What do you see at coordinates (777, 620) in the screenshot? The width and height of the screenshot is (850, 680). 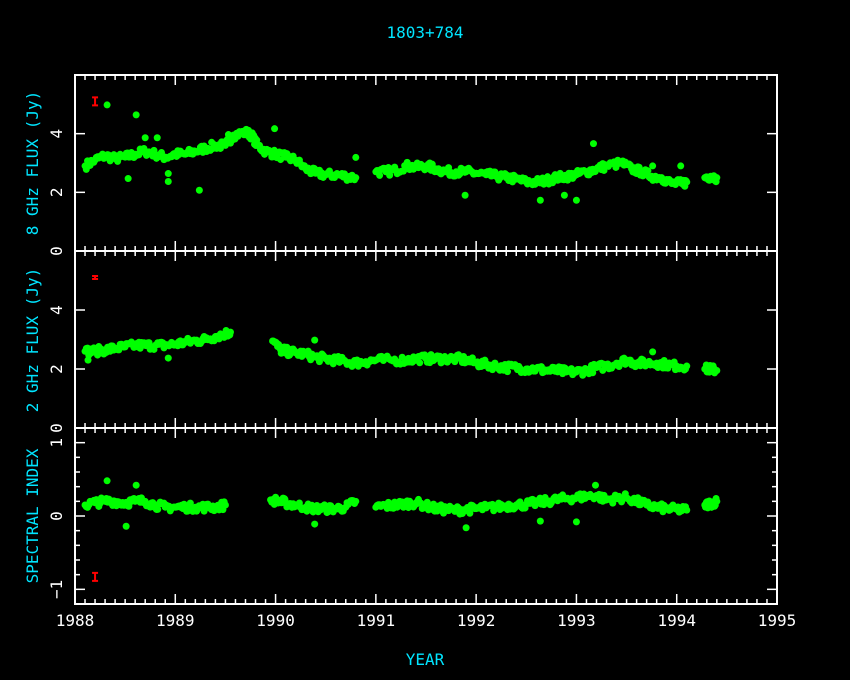 I see `x-tick-label: 1995` at bounding box center [777, 620].